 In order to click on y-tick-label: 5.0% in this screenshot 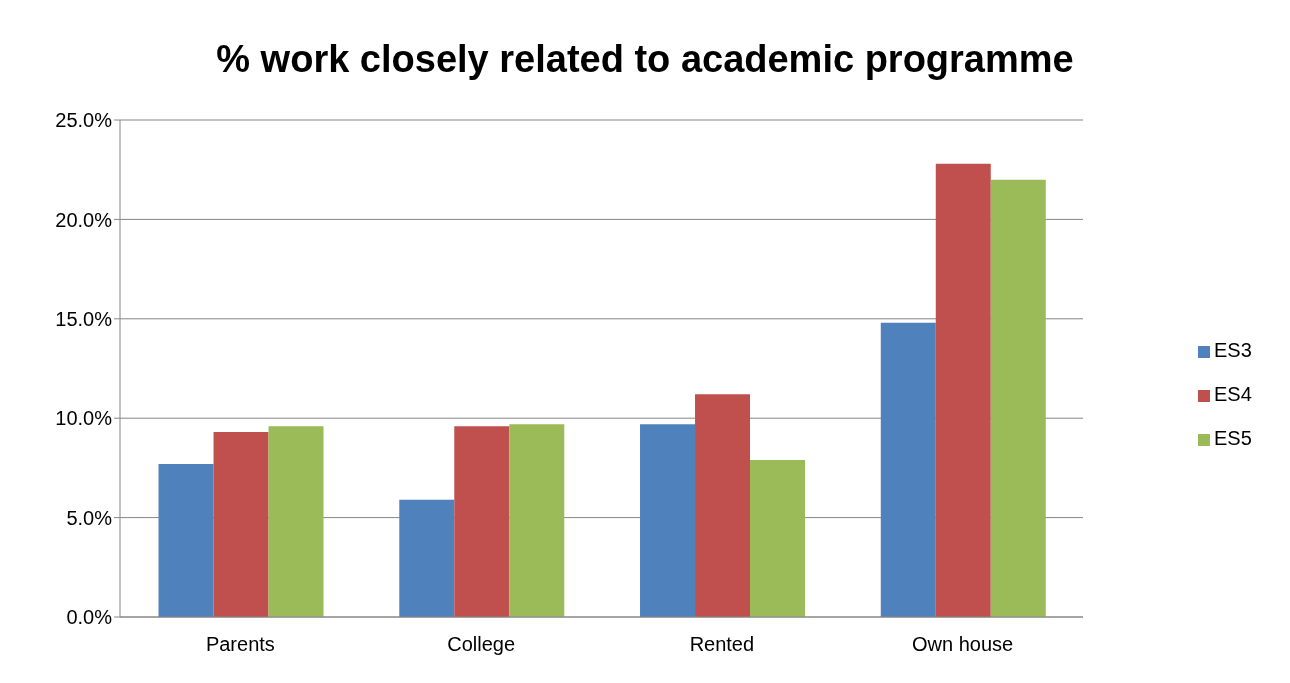, I will do `click(89, 517)`.